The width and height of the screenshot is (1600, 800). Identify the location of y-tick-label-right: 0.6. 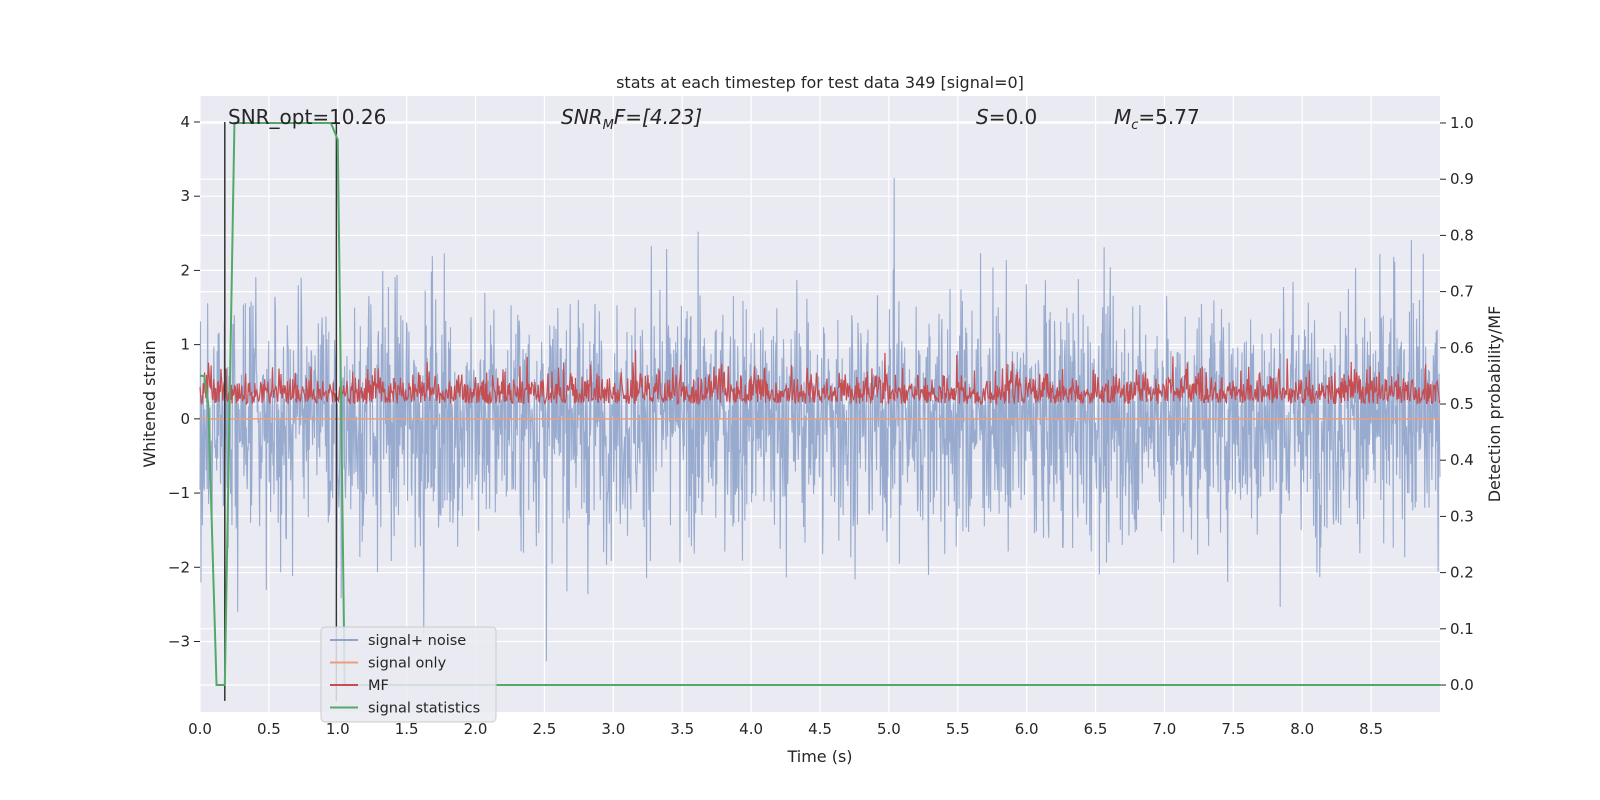
(1462, 348).